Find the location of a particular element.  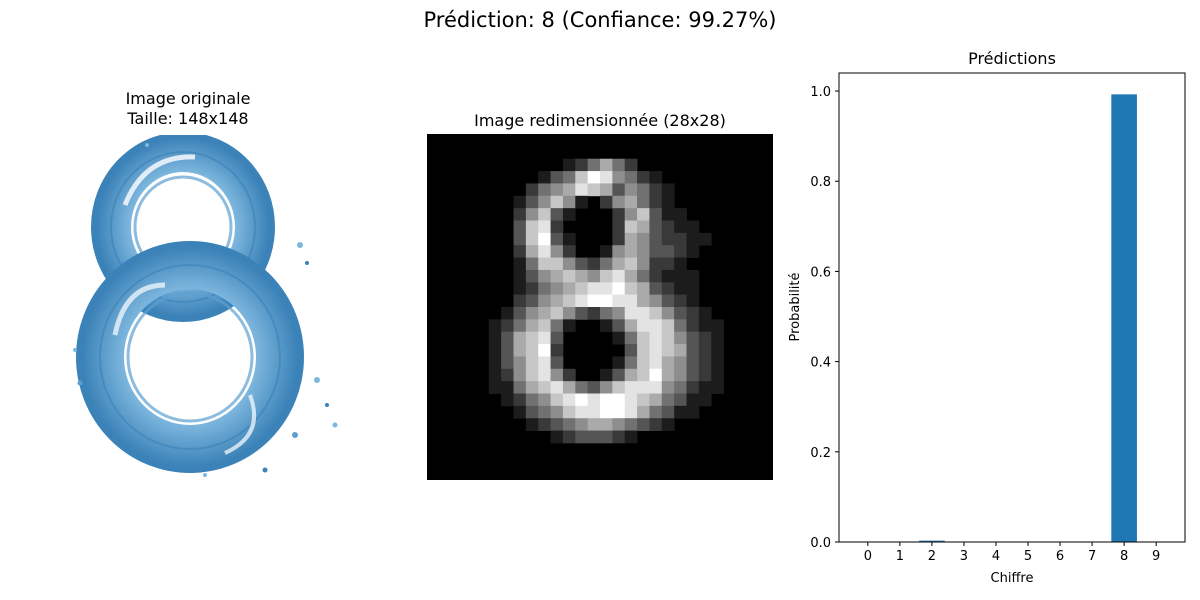

x-axis-label: Chiffre is located at coordinates (1012, 578).